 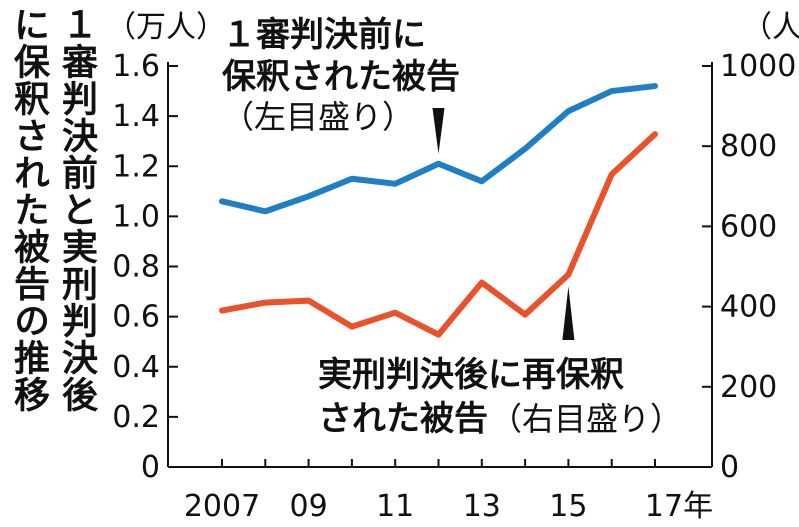 I want to click on series-2-label-line-1: 実刑判決後に再保釈, so click(x=471, y=375).